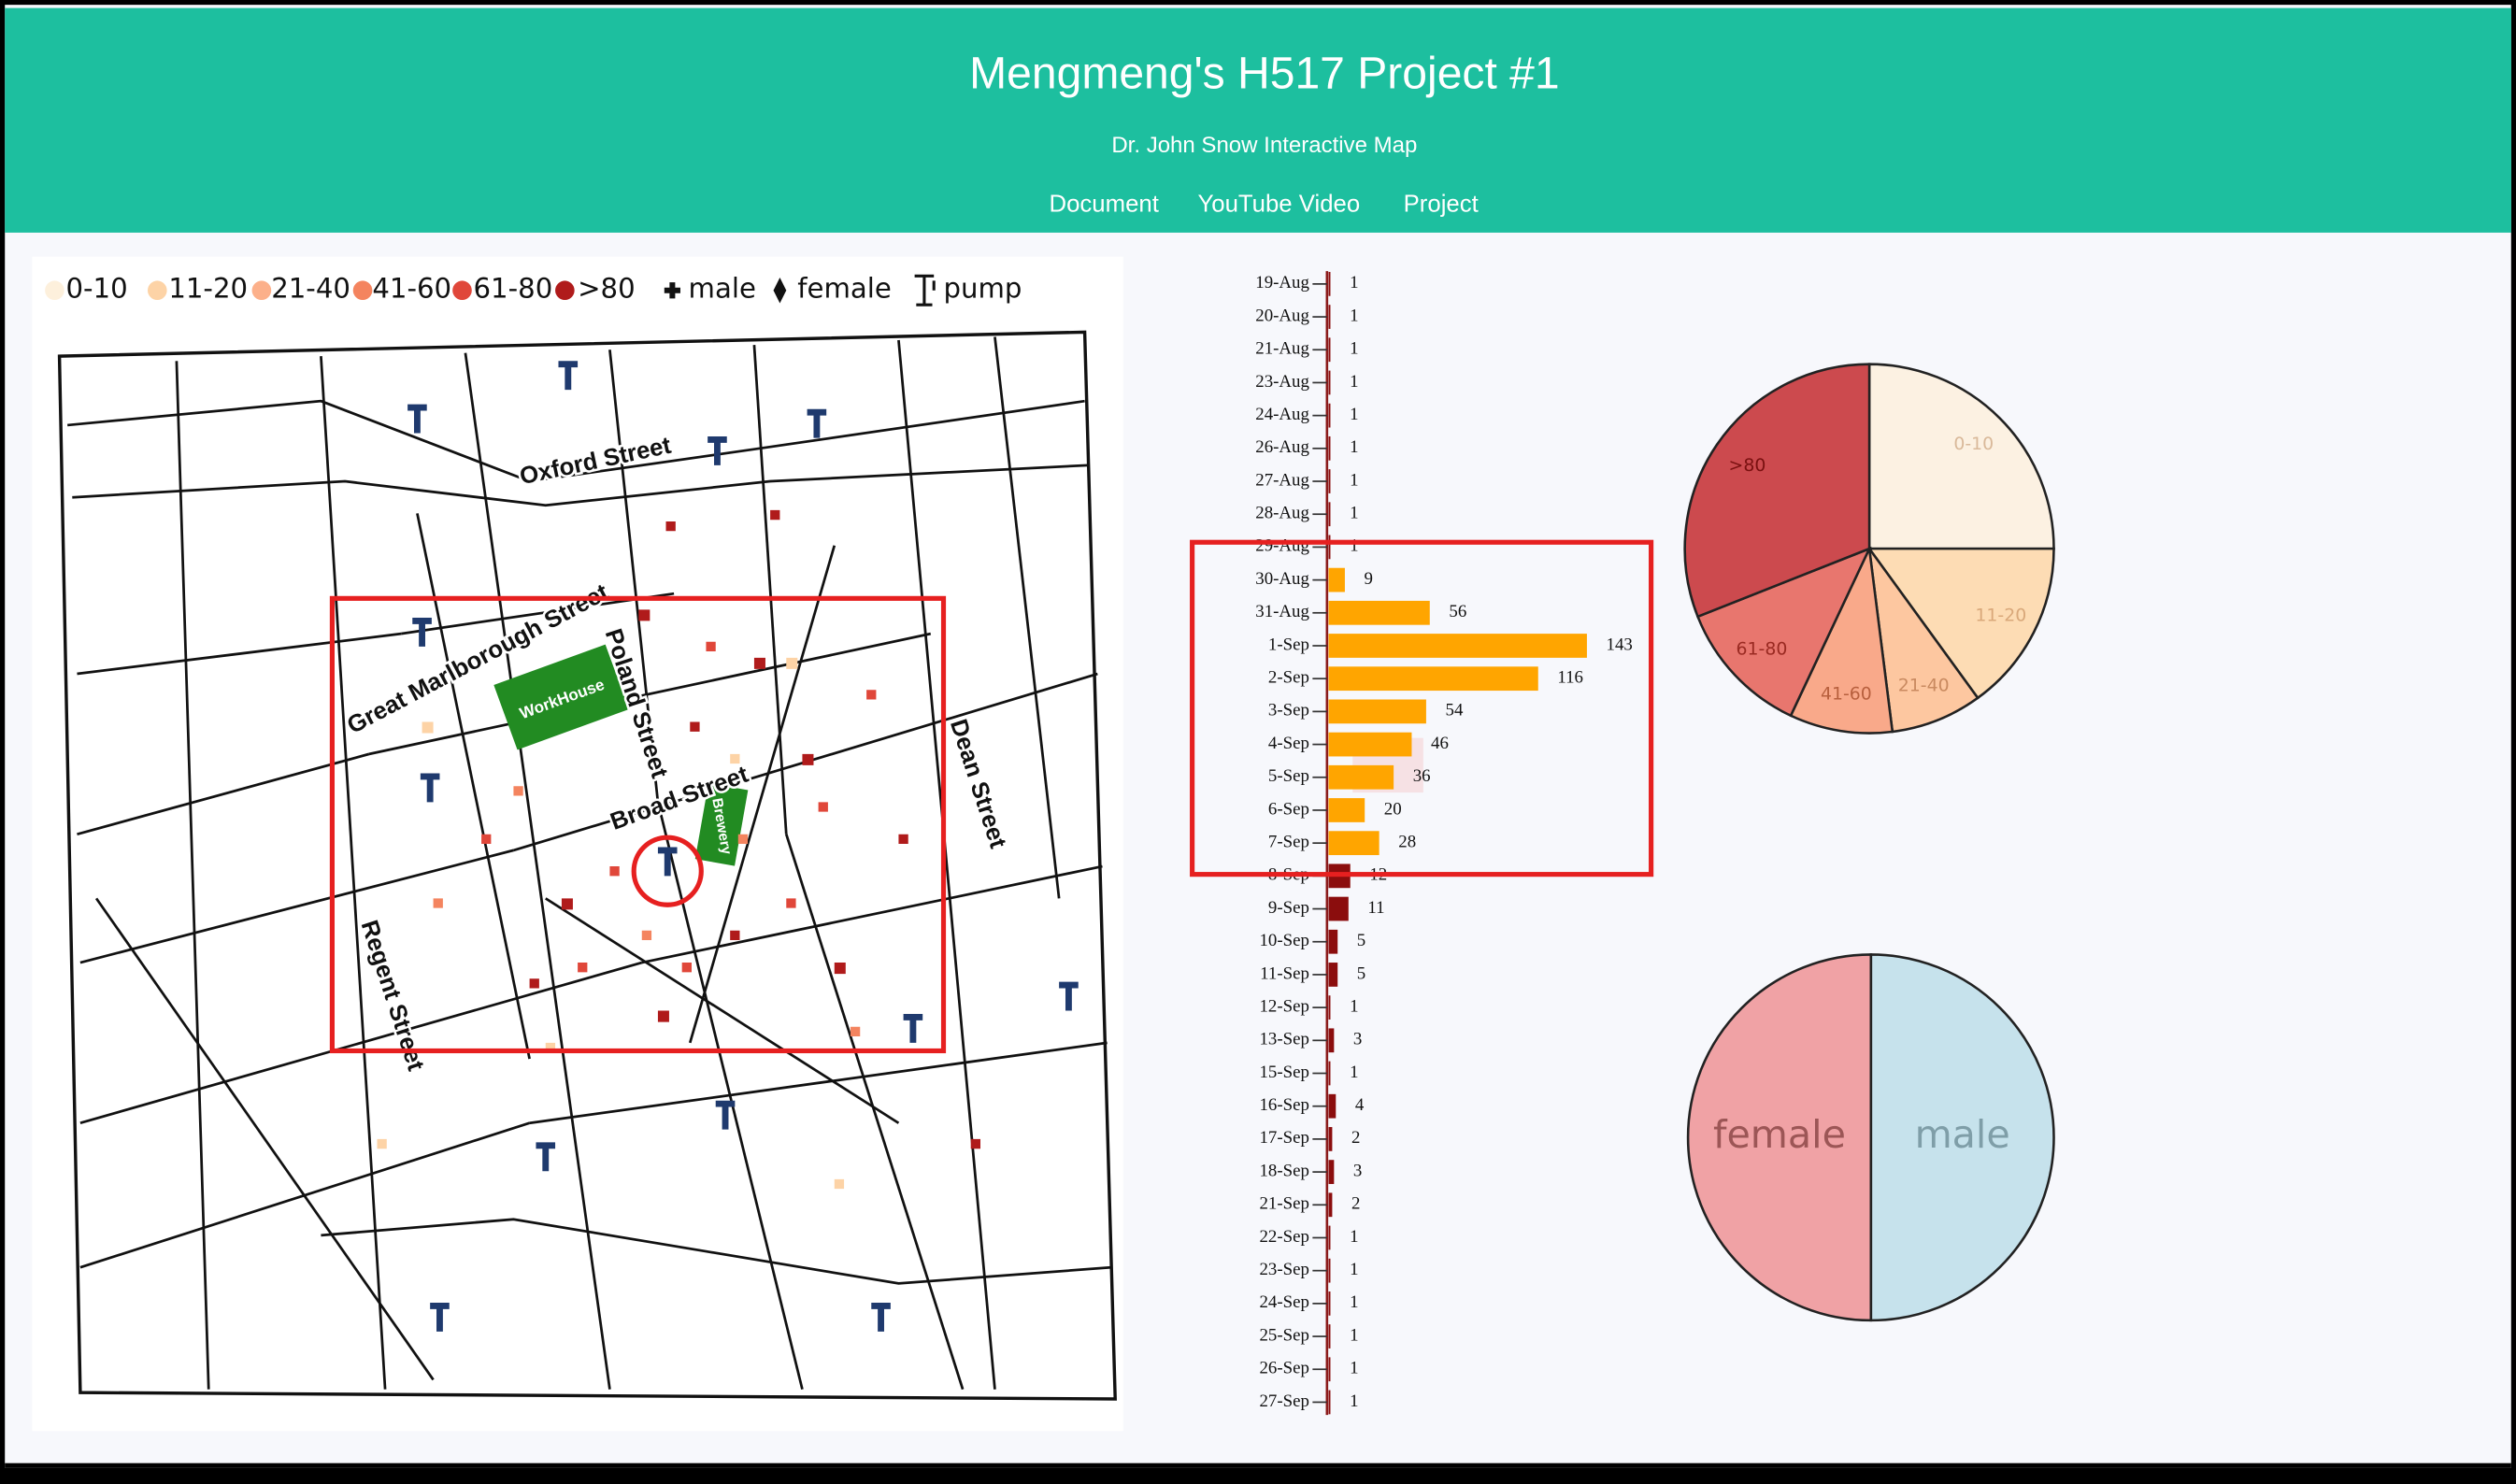 This screenshot has width=2516, height=1484. I want to click on tick-label: 23-Sep, so click(1283, 1269).